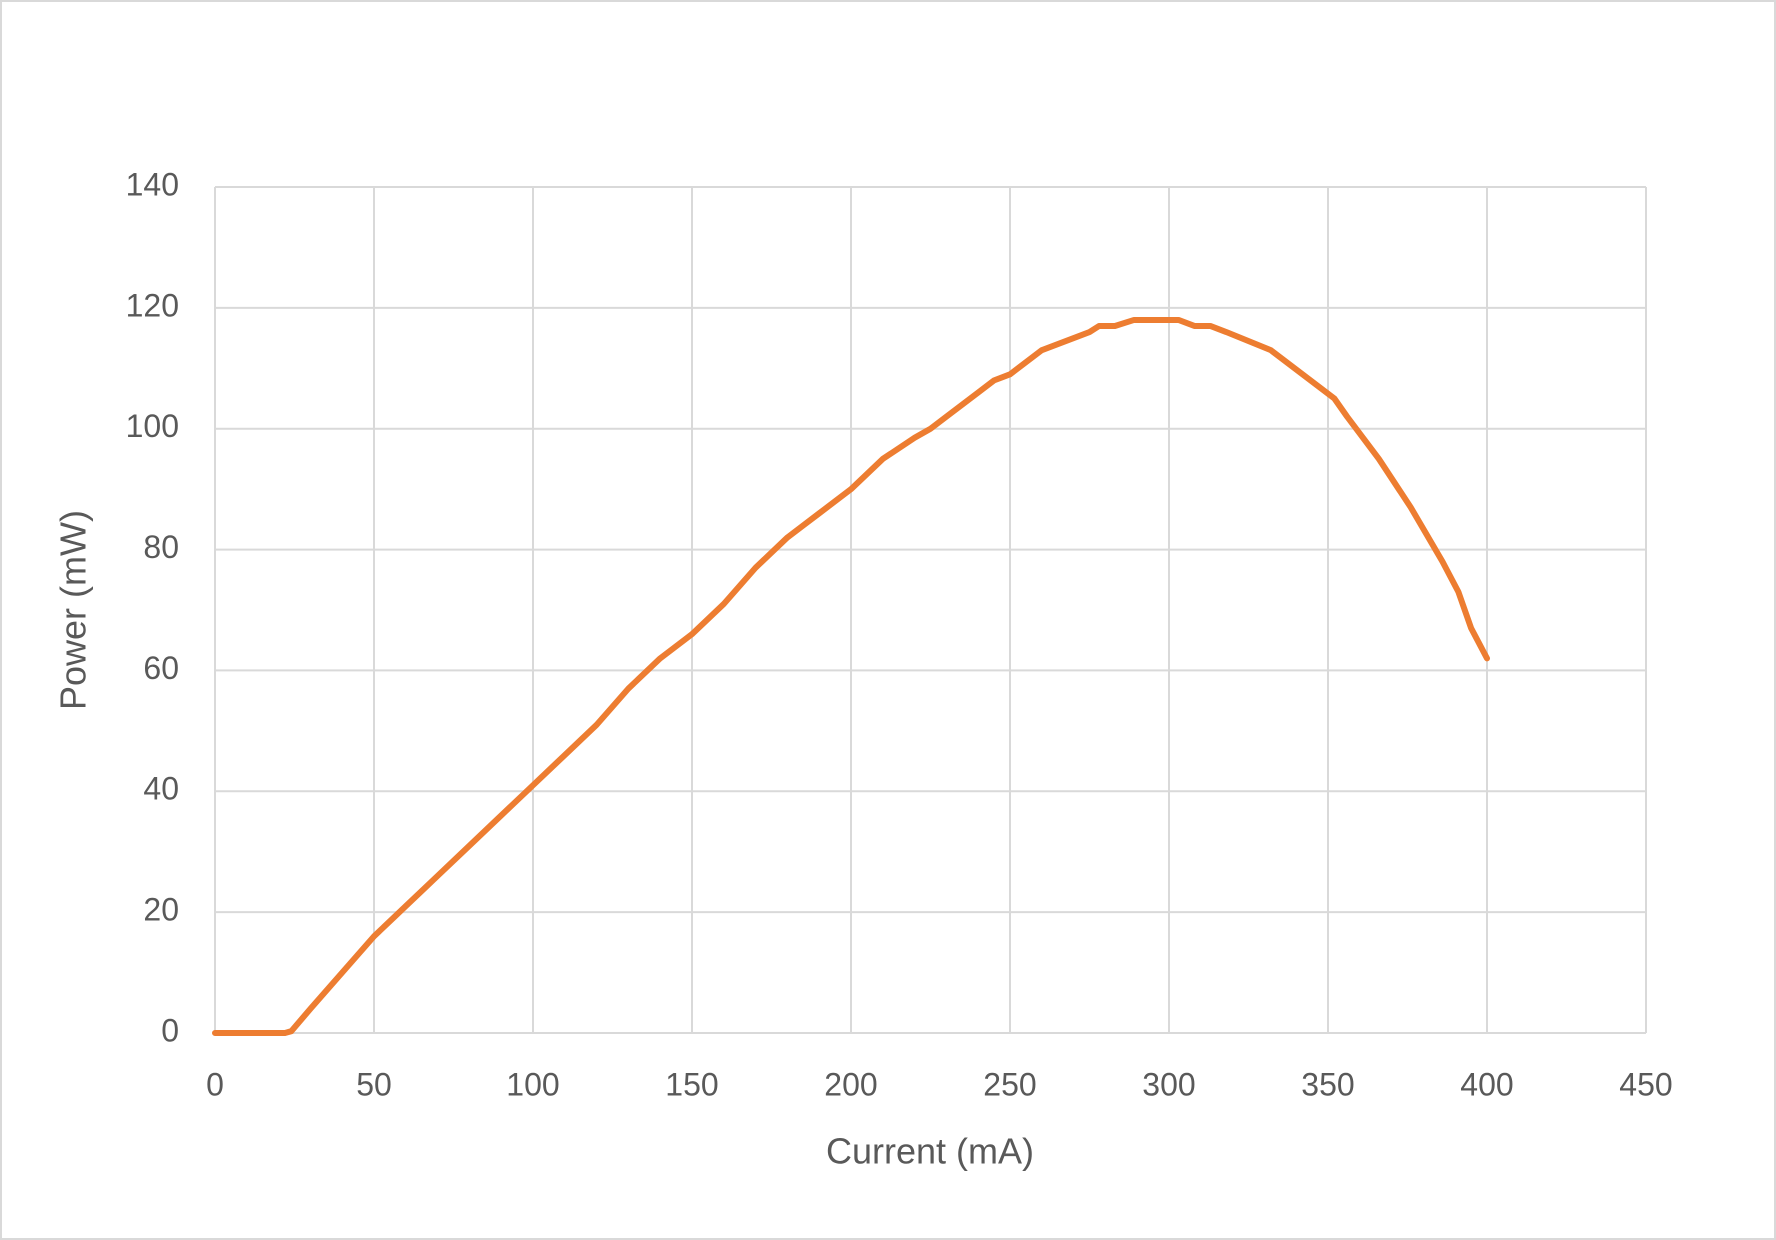 Image resolution: width=1776 pixels, height=1240 pixels. What do you see at coordinates (161, 547) in the screenshot?
I see `y-tick-label: 80` at bounding box center [161, 547].